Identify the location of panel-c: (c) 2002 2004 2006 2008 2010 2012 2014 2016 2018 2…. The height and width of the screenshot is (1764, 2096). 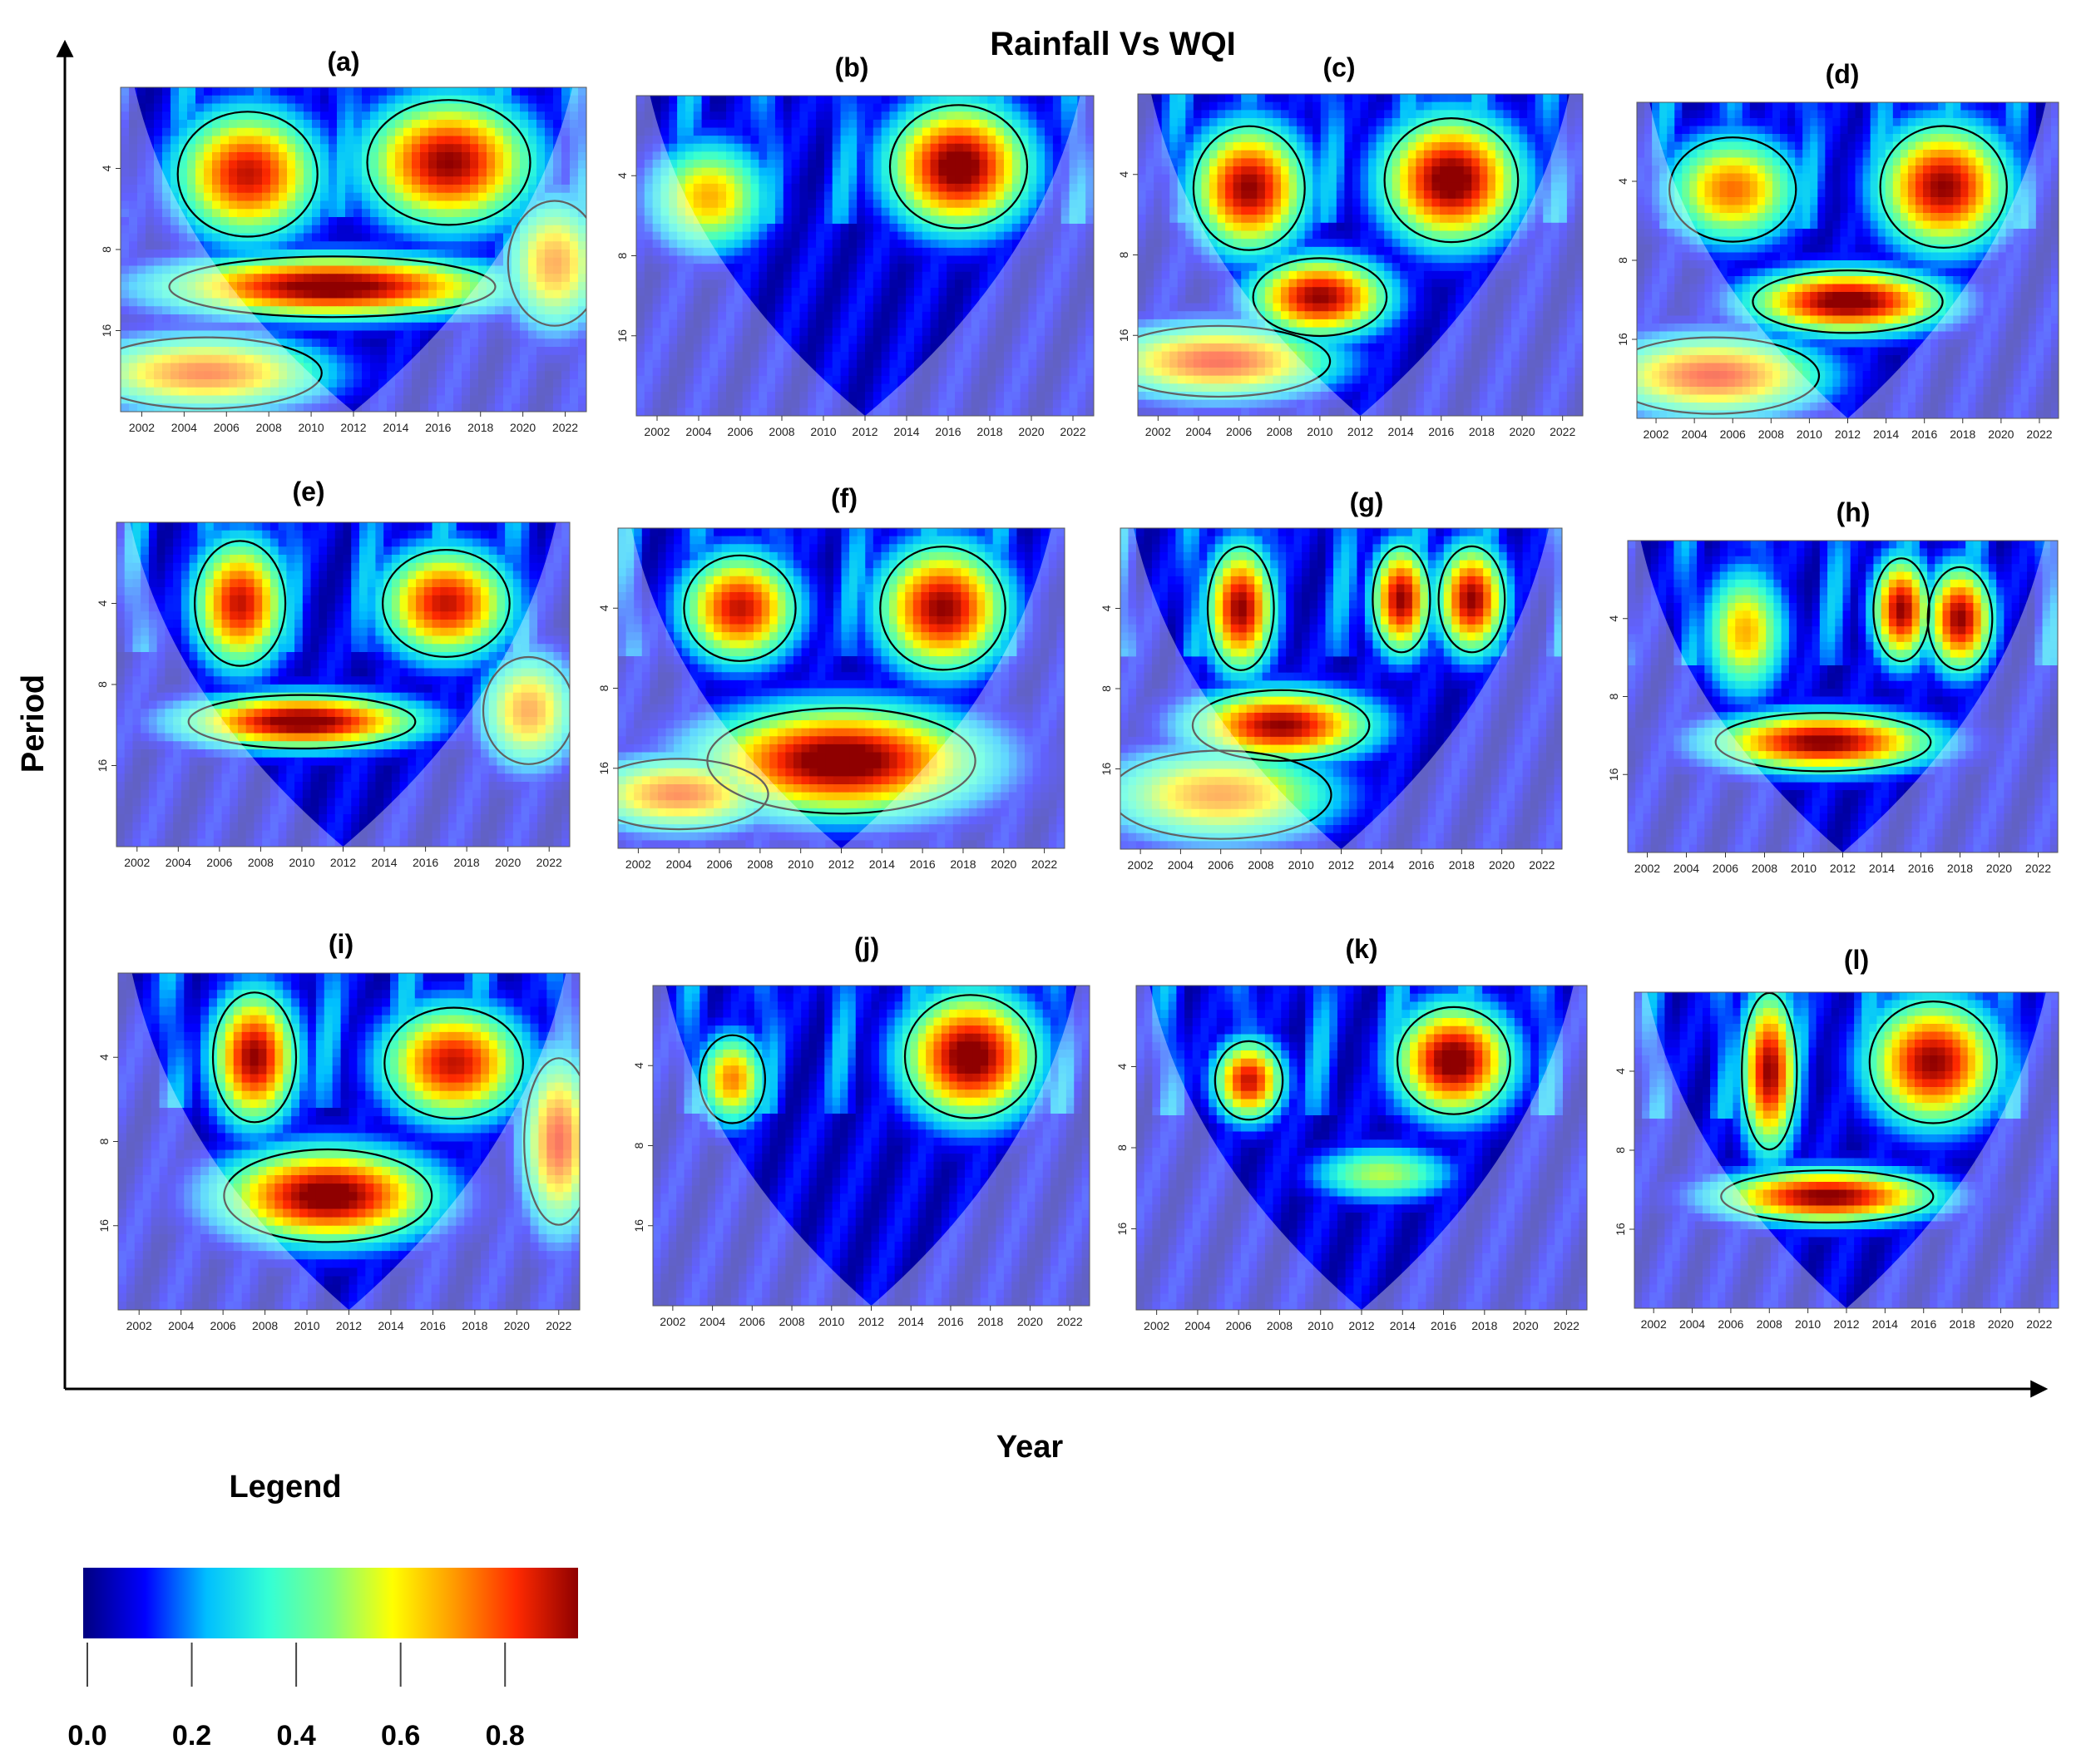
(1351, 245).